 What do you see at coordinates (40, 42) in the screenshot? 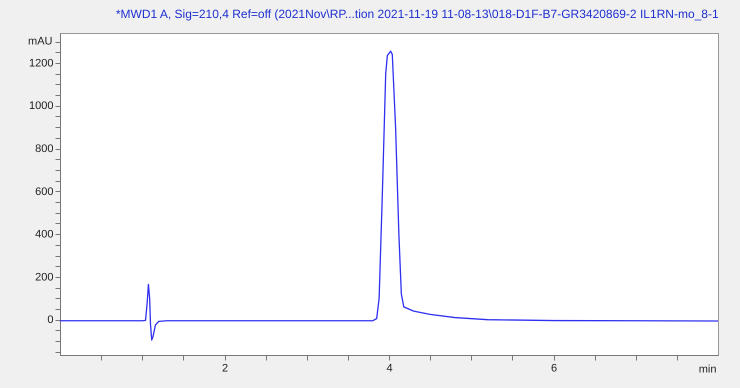
I see `y-axis-title: mAU` at bounding box center [40, 42].